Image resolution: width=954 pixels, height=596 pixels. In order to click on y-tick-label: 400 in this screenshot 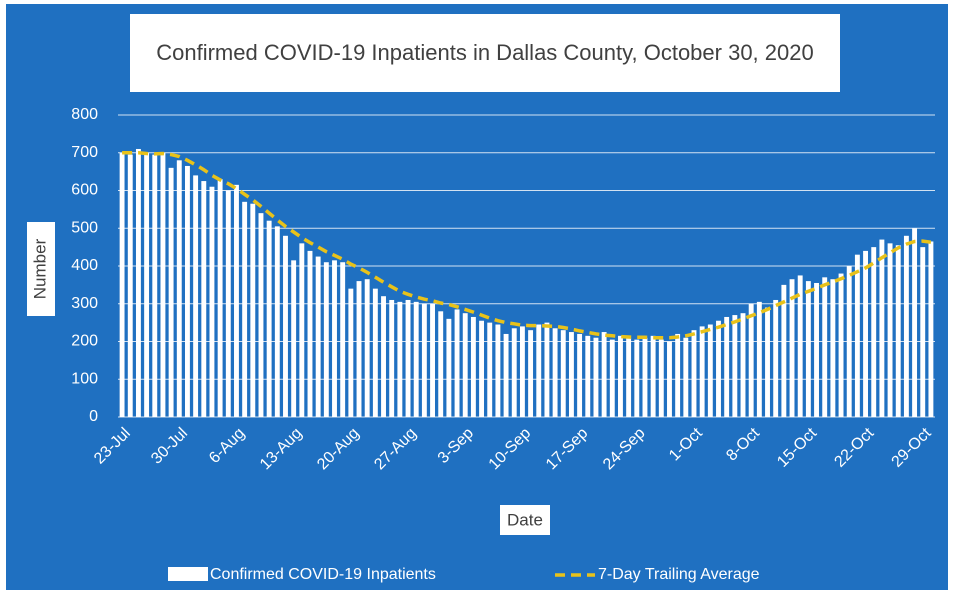, I will do `click(84, 265)`.